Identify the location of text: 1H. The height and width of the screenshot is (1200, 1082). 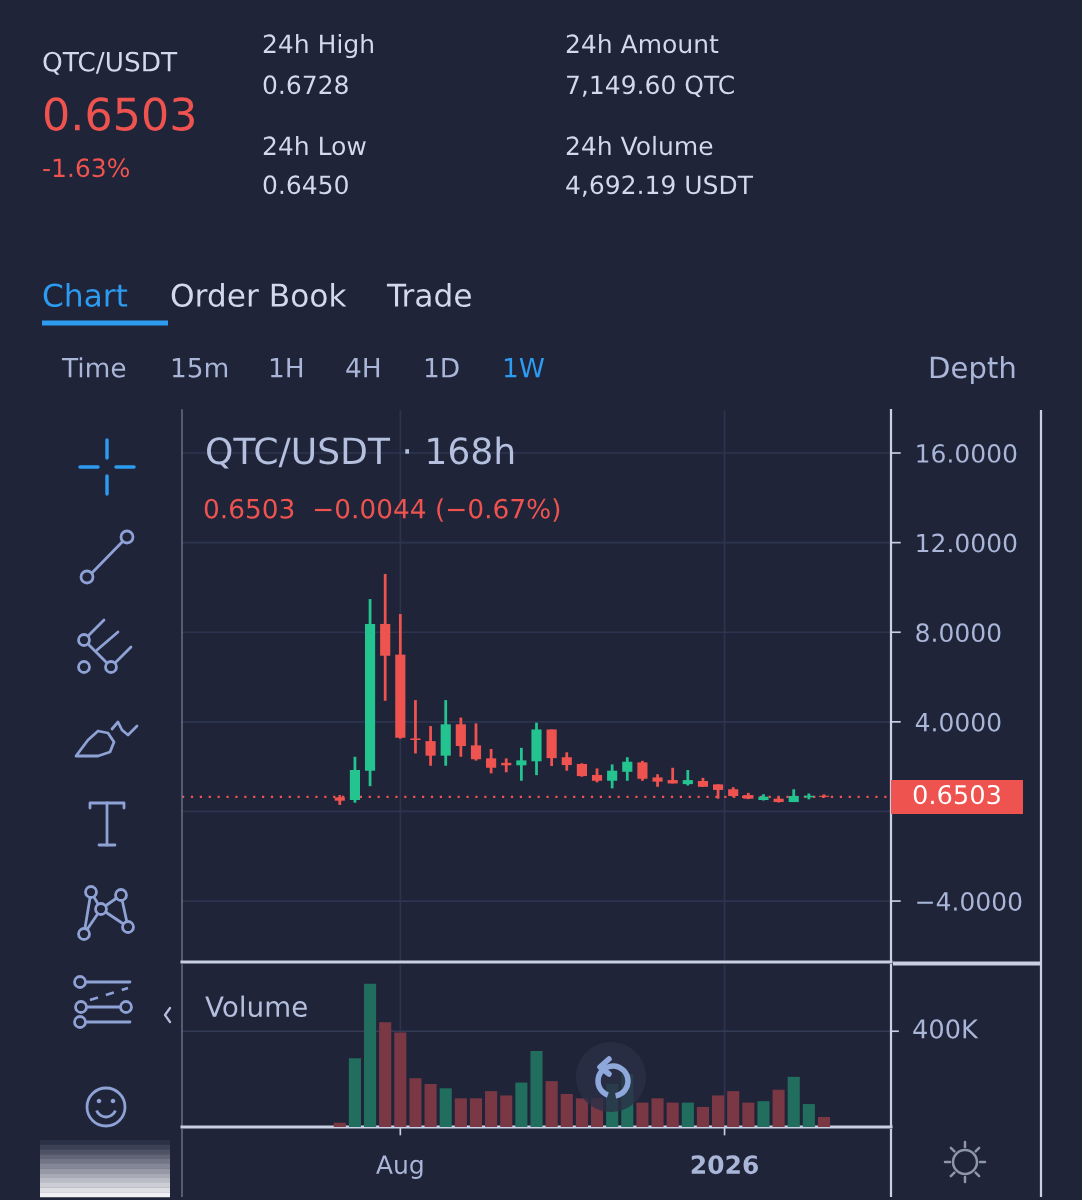
(286, 368).